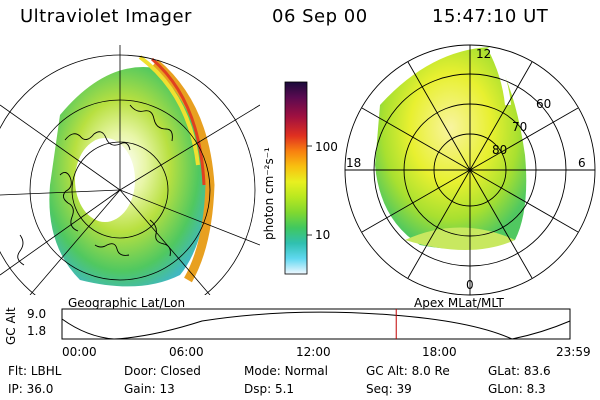 Image resolution: width=600 pixels, height=400 pixels. Describe the element at coordinates (354, 163) in the screenshot. I see `mlt-label-18: 18` at that location.